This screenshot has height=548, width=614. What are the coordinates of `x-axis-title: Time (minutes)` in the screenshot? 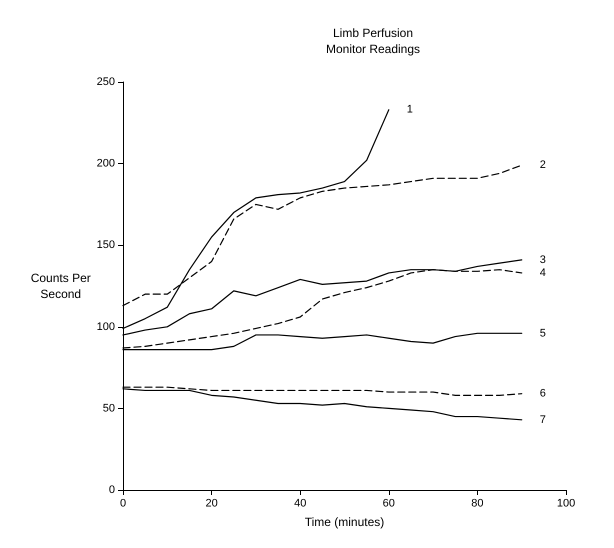 It's located at (344, 522).